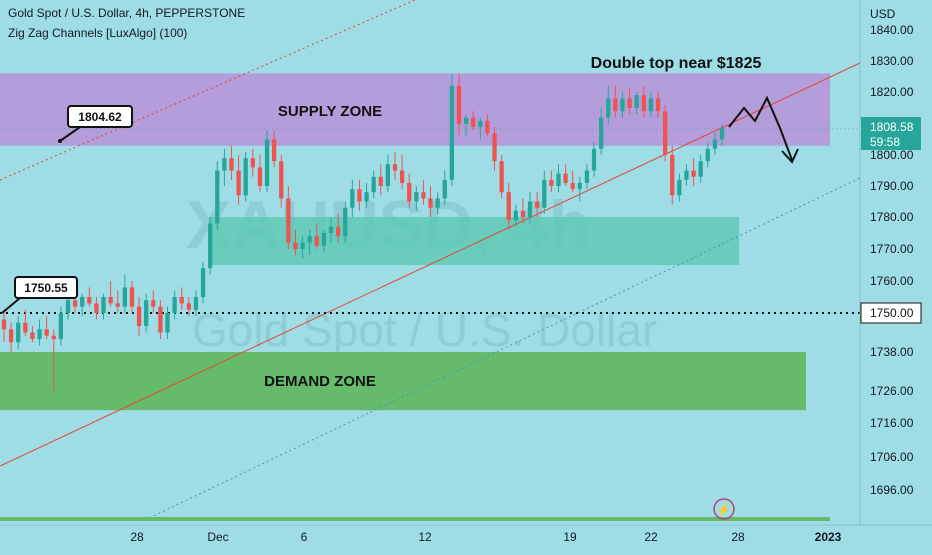 This screenshot has height=555, width=932. I want to click on channel-upper-line, so click(208, 90).